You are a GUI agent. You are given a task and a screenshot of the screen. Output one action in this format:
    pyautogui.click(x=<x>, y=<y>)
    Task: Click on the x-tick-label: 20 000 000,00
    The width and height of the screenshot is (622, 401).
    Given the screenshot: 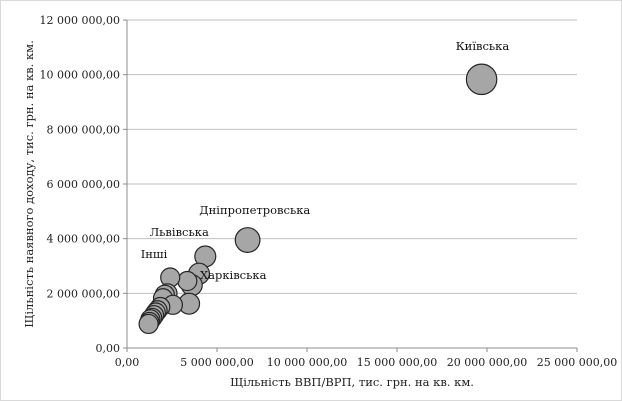 What is the action you would take?
    pyautogui.click(x=487, y=362)
    